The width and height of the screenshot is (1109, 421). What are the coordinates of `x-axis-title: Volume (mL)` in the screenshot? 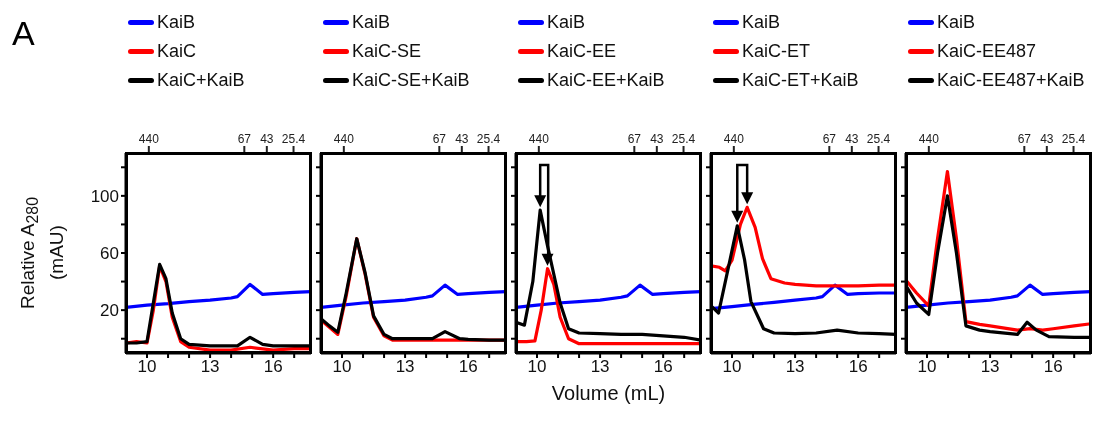 It's located at (608, 393).